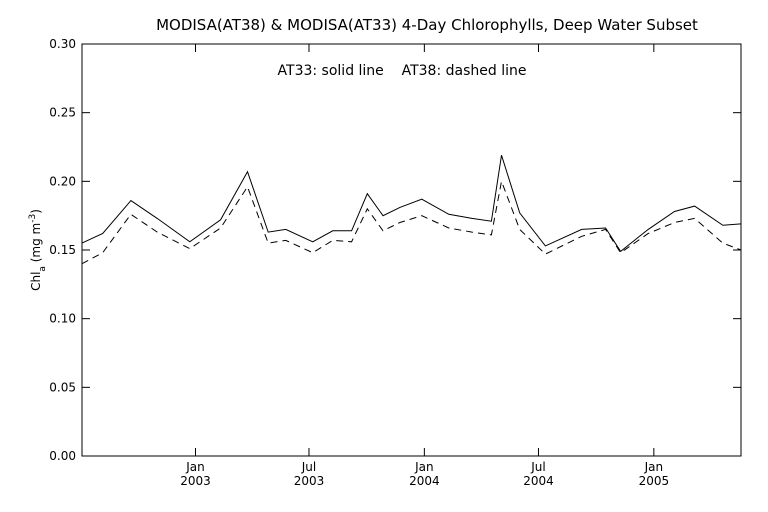  I want to click on series-line-at38, so click(411, 222).